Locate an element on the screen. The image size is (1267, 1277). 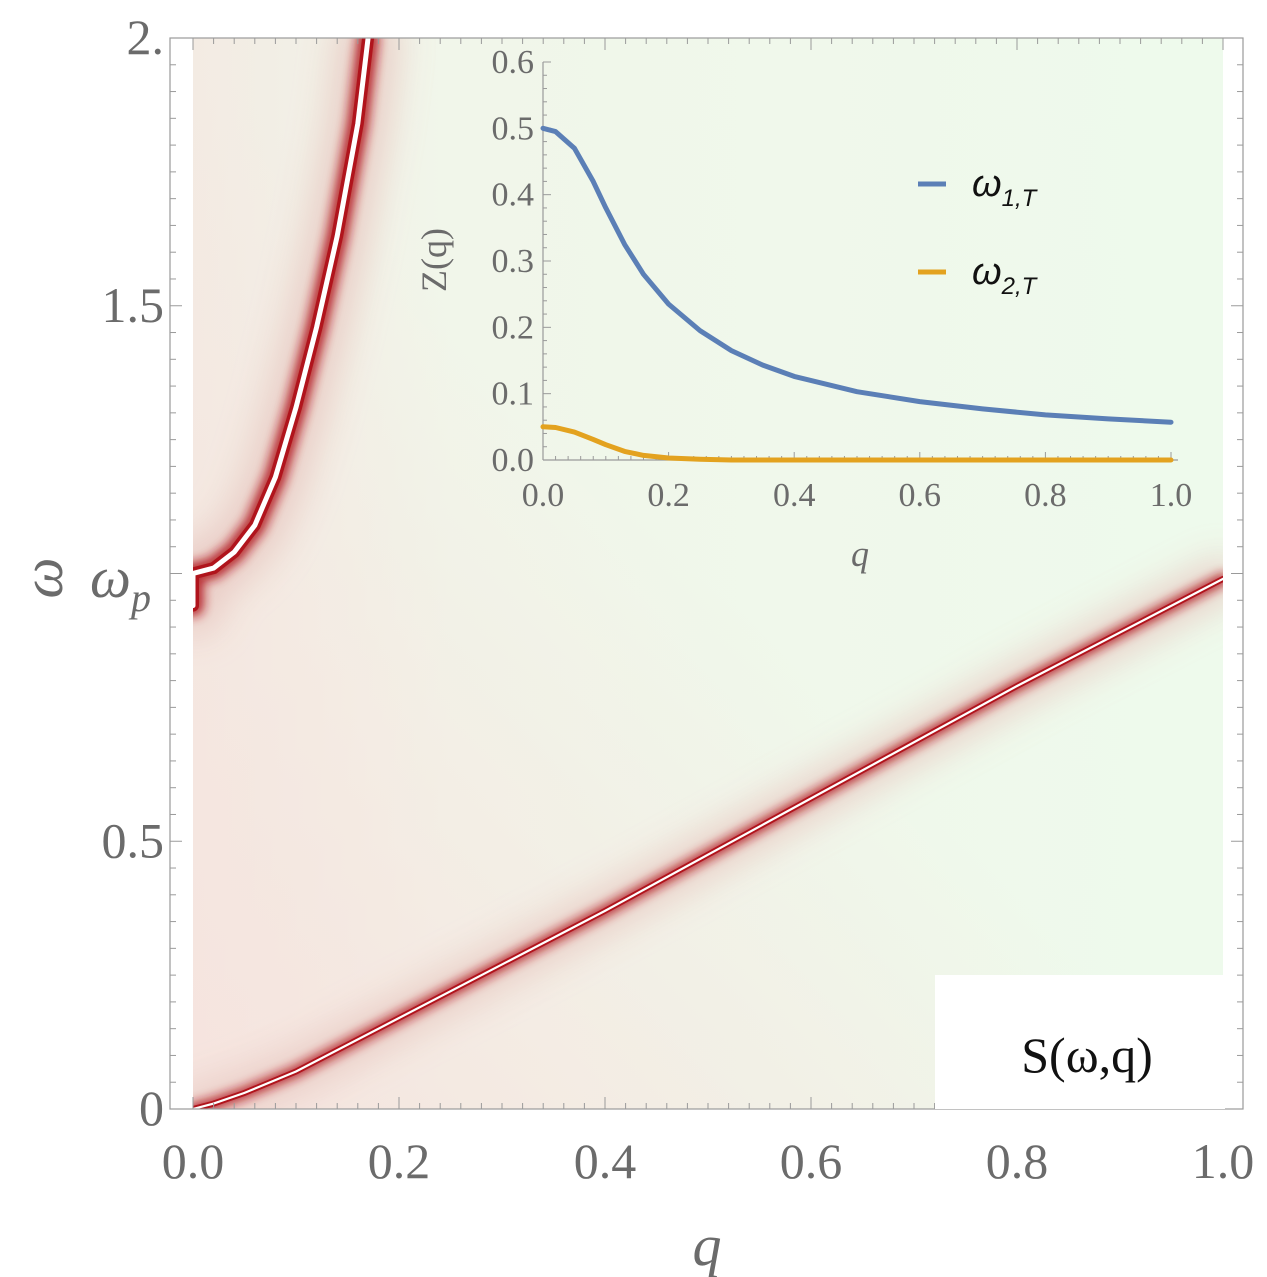
main-y-tick-labels: 0 0.5 1.5 2. is located at coordinates (133, 572).